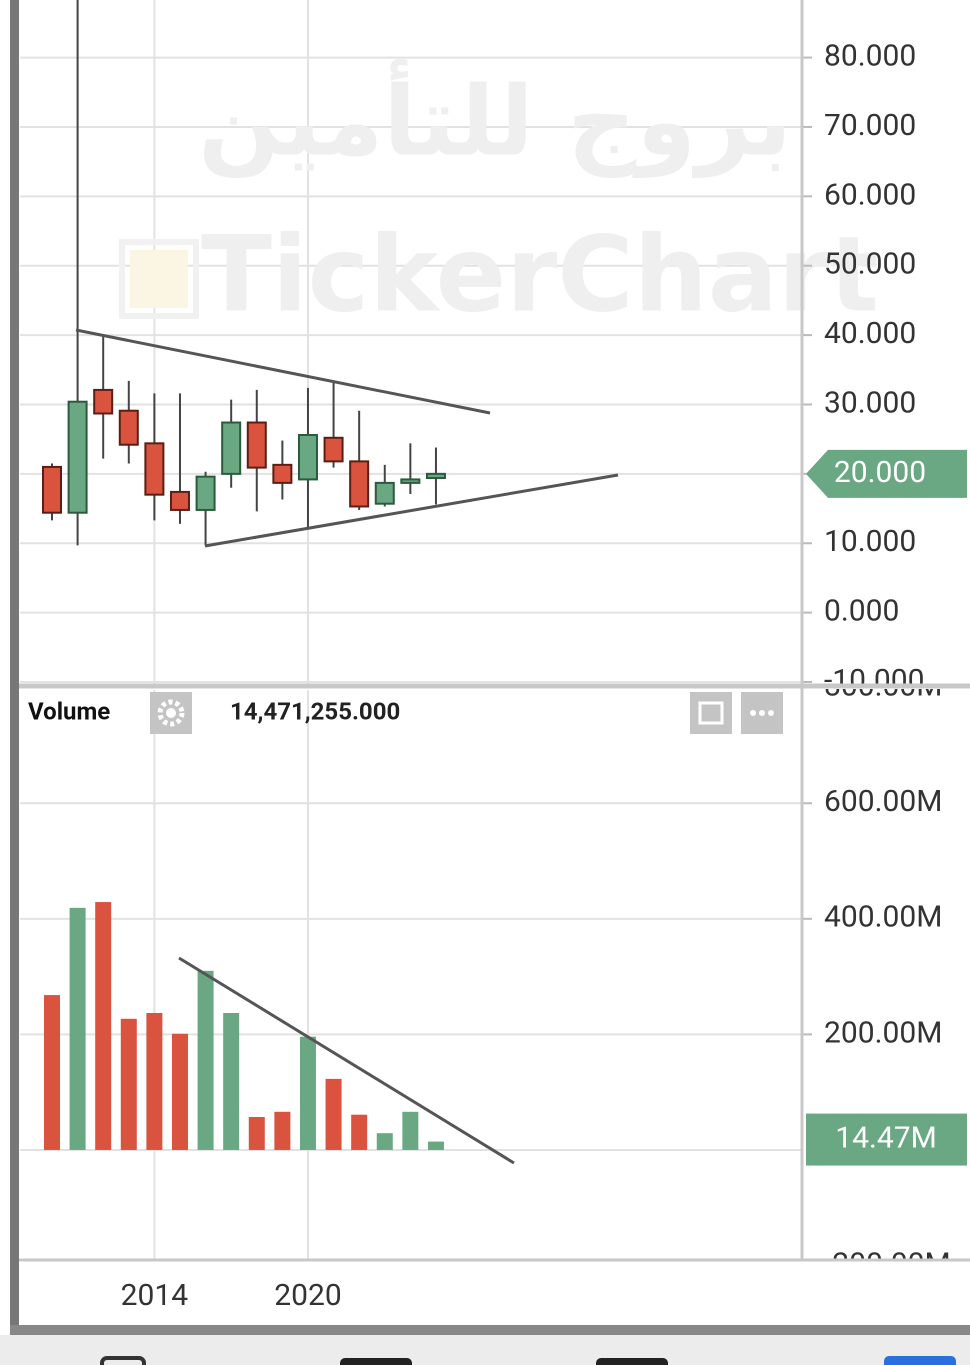 The height and width of the screenshot is (1365, 970). I want to click on y-tick-label: 40.000, so click(870, 333).